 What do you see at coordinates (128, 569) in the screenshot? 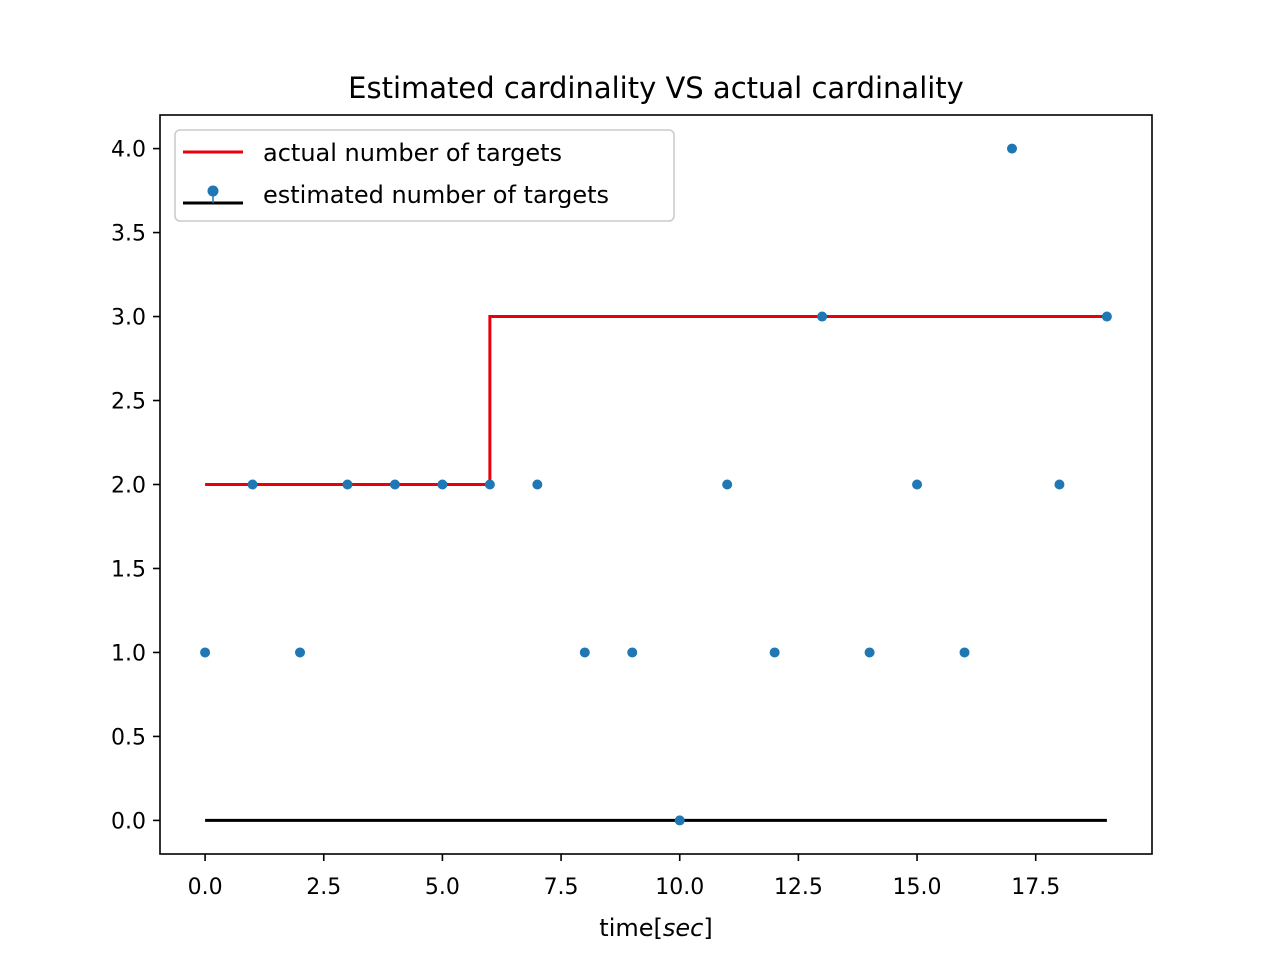
I see `y-tick-label: 1.5` at bounding box center [128, 569].